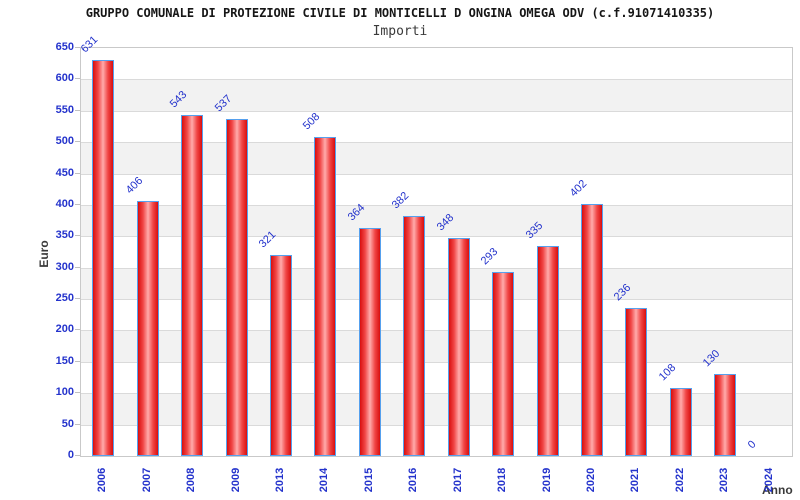  What do you see at coordinates (768, 480) in the screenshot?
I see `x-tick-label: 2024` at bounding box center [768, 480].